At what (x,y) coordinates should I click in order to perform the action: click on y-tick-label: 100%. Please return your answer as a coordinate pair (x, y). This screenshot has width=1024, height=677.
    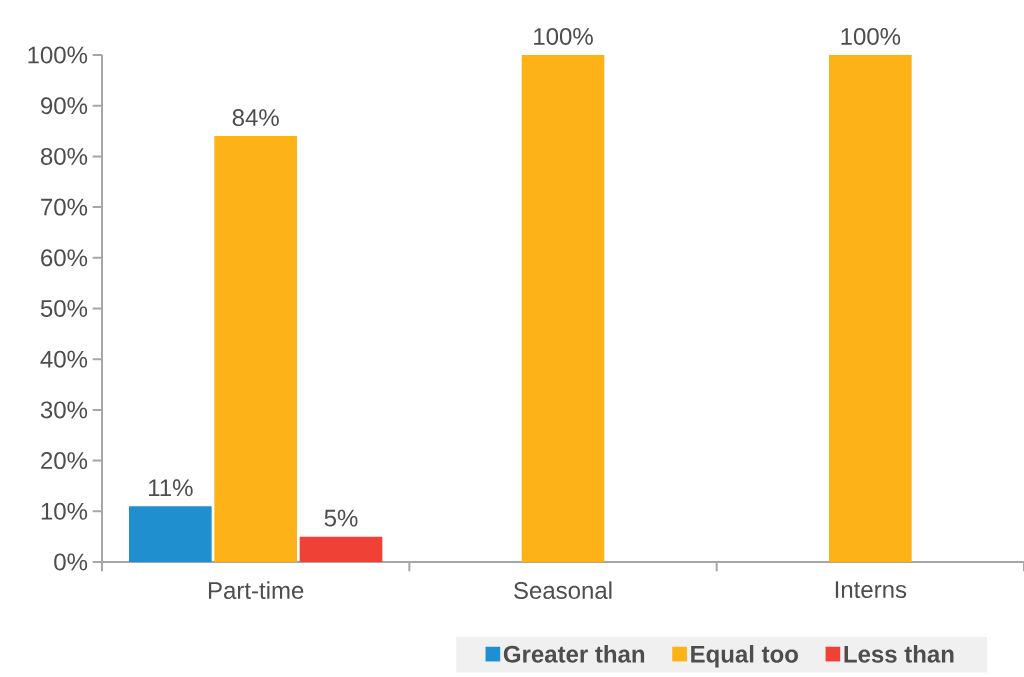
    Looking at the image, I should click on (58, 55).